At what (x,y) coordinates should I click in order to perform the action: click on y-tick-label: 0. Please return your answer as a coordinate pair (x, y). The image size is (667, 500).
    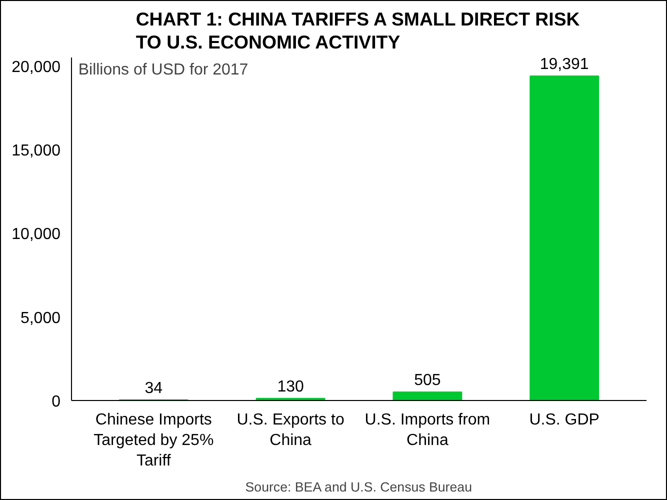
    Looking at the image, I should click on (56, 402).